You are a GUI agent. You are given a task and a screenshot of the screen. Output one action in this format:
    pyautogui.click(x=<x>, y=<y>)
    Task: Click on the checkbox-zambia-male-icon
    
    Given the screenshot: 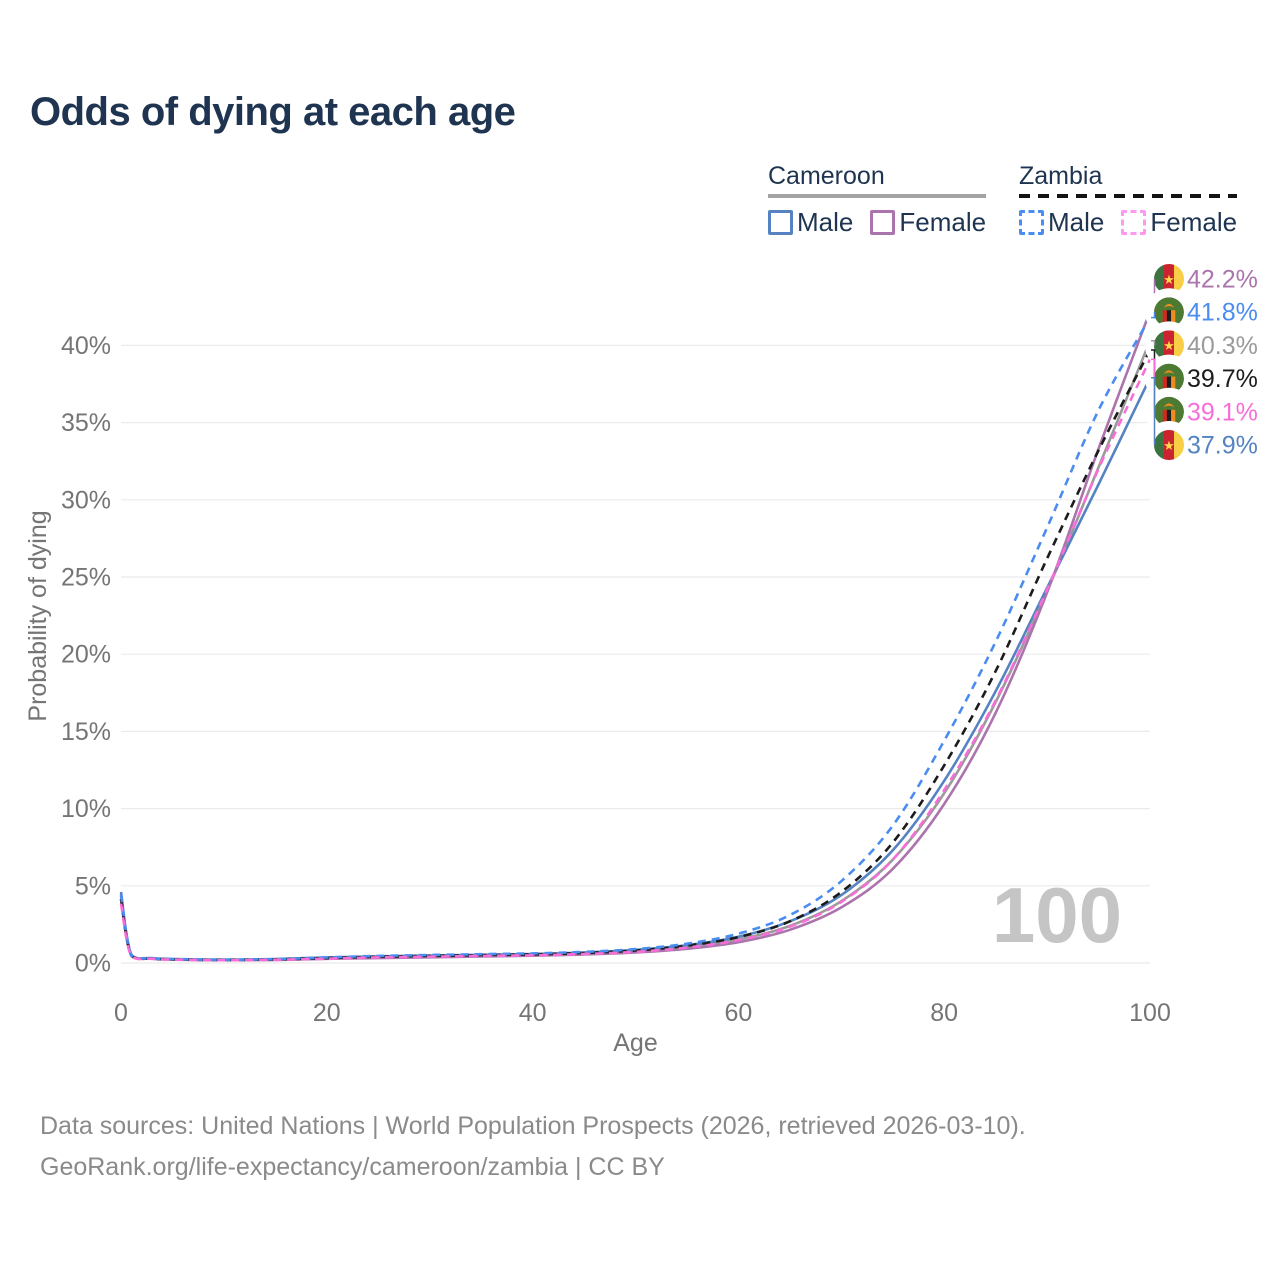 What is the action you would take?
    pyautogui.click(x=1031, y=222)
    